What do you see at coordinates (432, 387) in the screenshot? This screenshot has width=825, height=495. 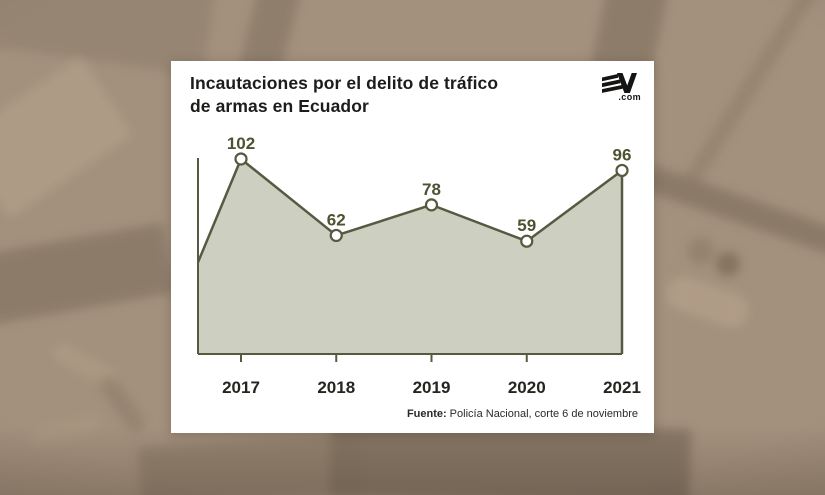 I see `year-label: 2019` at bounding box center [432, 387].